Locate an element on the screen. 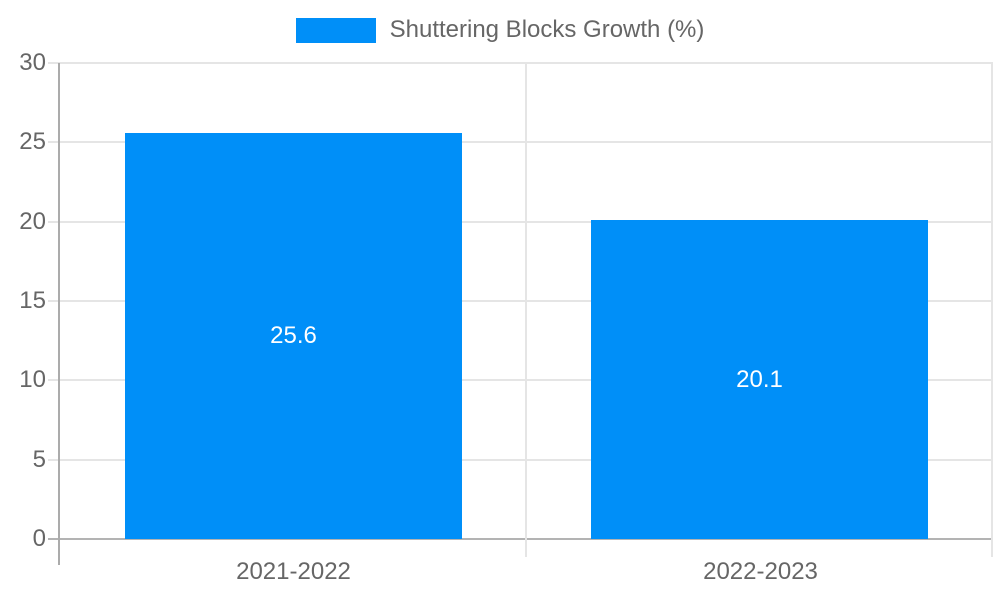 The width and height of the screenshot is (1000, 600). y-tick-label: 5 is located at coordinates (39, 459).